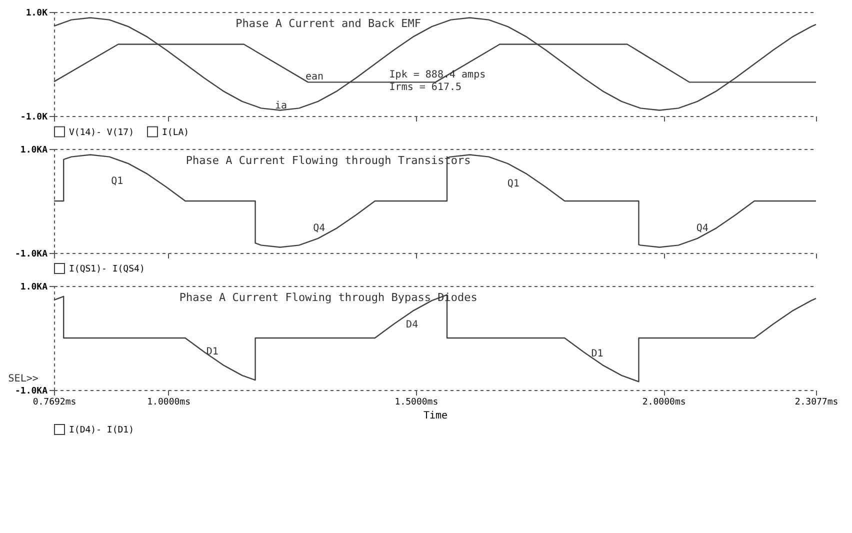 The height and width of the screenshot is (533, 852). I want to click on annotation: Irms = 617.5, so click(425, 87).